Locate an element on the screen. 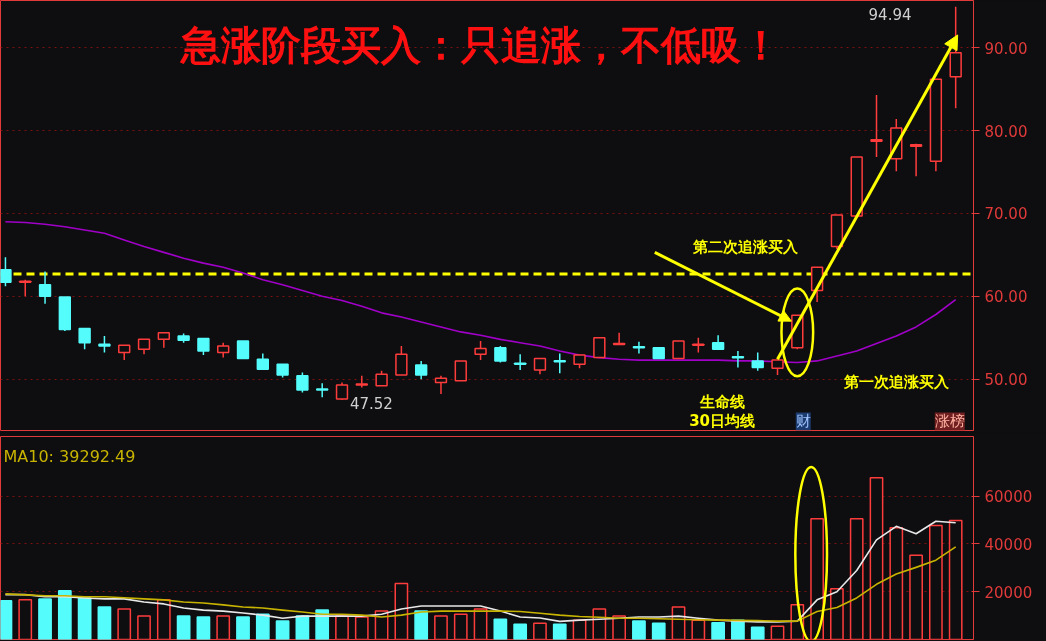  y-tick-label: 40000 is located at coordinates (1008, 544).